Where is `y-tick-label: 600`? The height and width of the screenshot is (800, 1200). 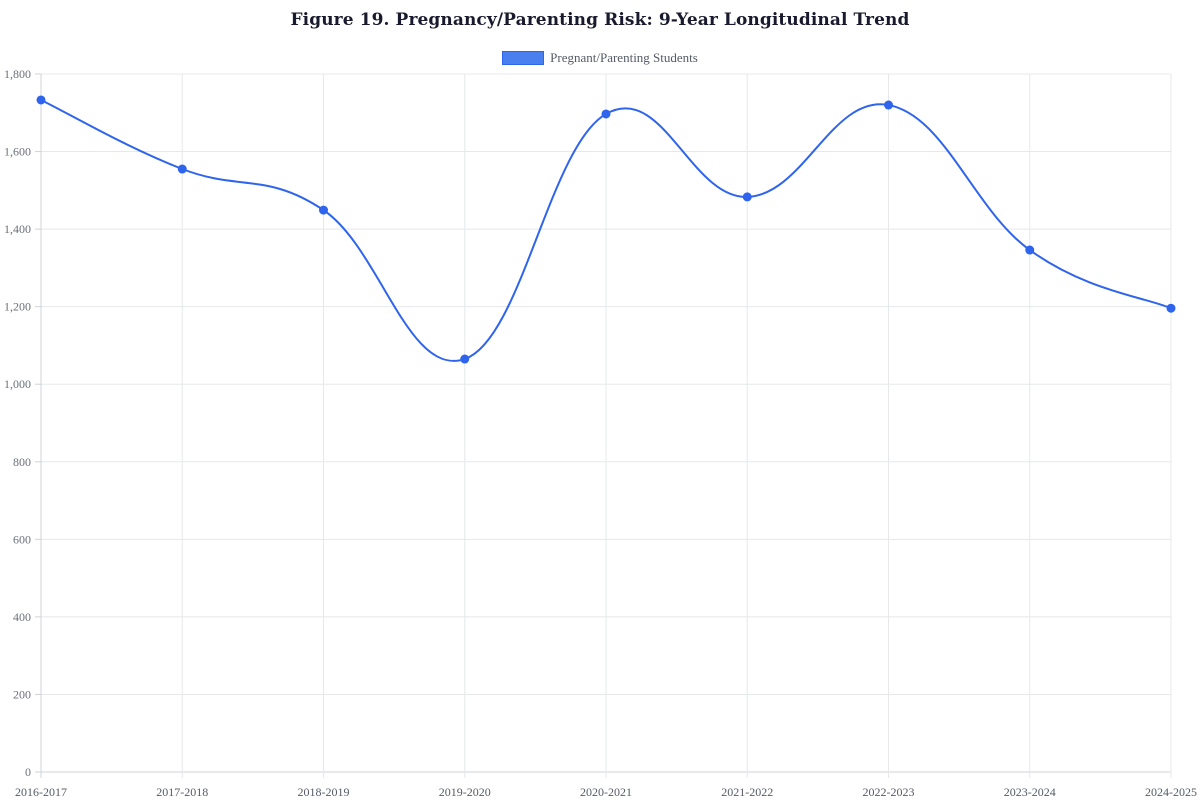
y-tick-label: 600 is located at coordinates (22, 539).